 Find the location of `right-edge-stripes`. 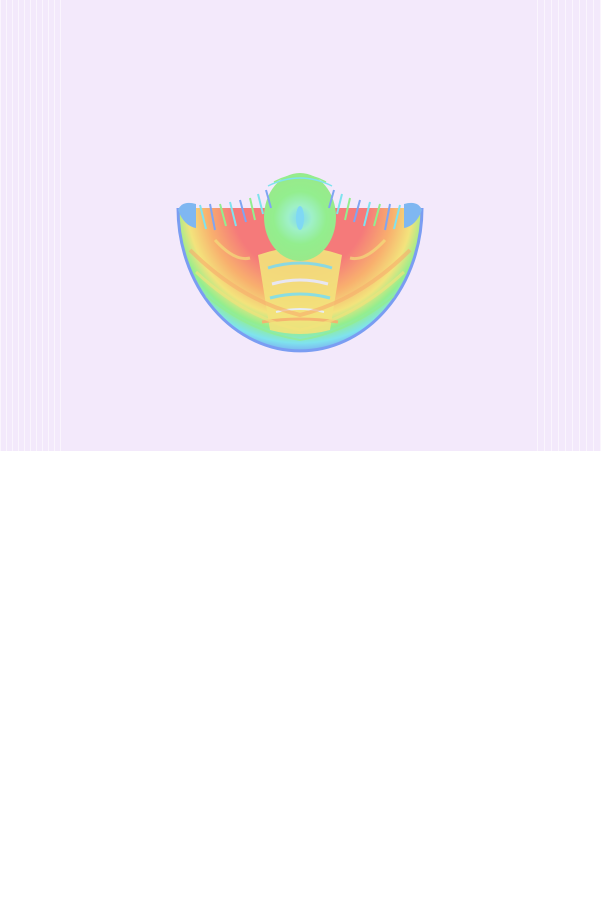

right-edge-stripes is located at coordinates (569, 225).